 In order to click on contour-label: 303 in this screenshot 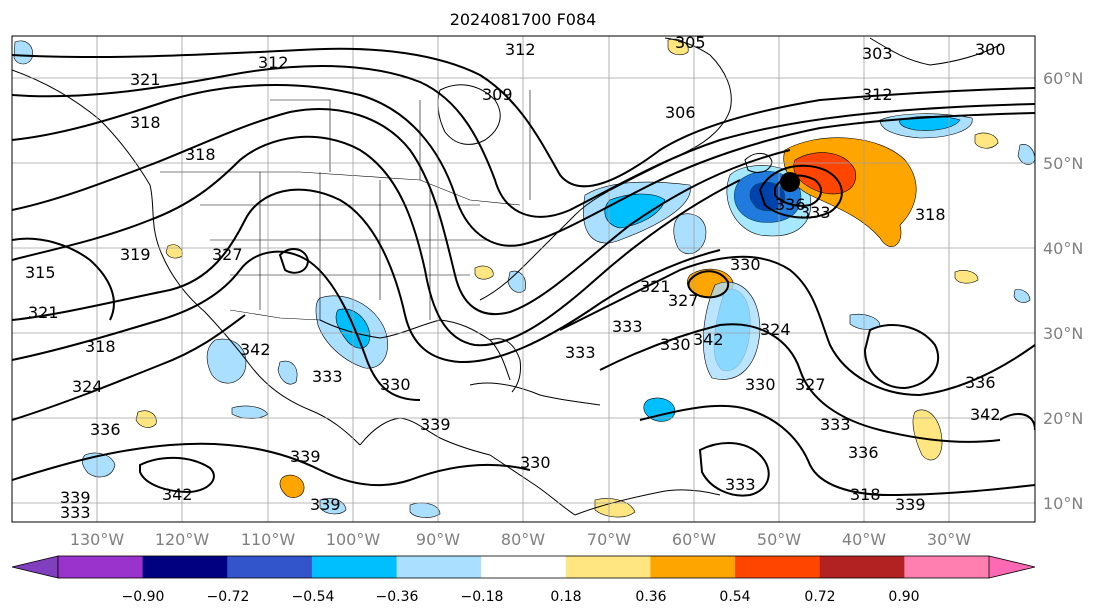, I will do `click(877, 53)`.